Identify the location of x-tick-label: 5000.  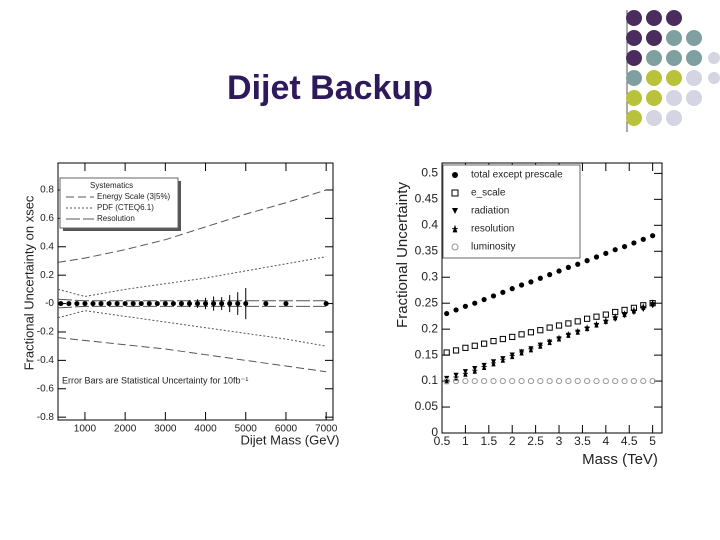
(246, 429).